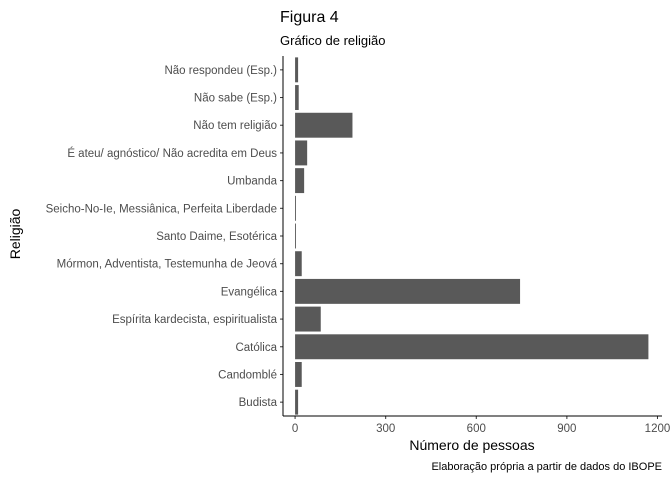 This screenshot has height=480, width=672. I want to click on category-label: Umbanda, so click(252, 182).